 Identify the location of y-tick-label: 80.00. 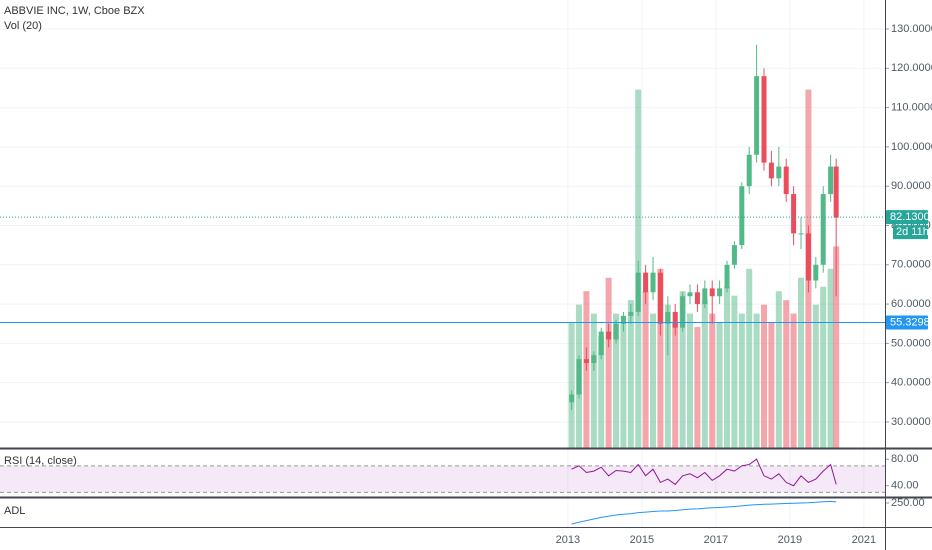
(905, 459).